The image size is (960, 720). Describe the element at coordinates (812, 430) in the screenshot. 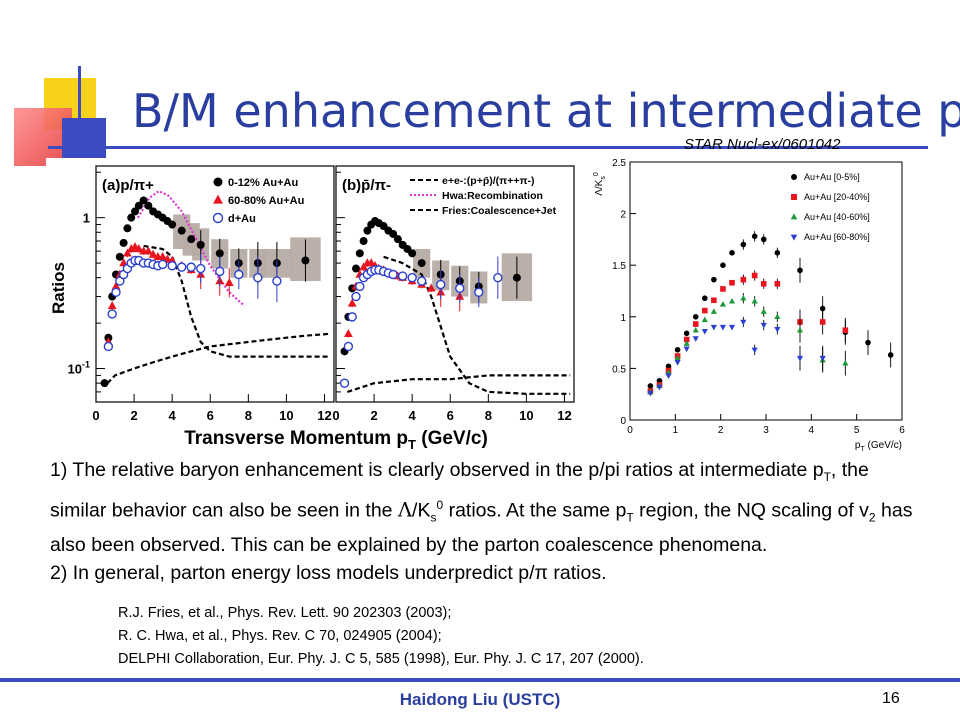

I see `x-tick-label: 4` at that location.